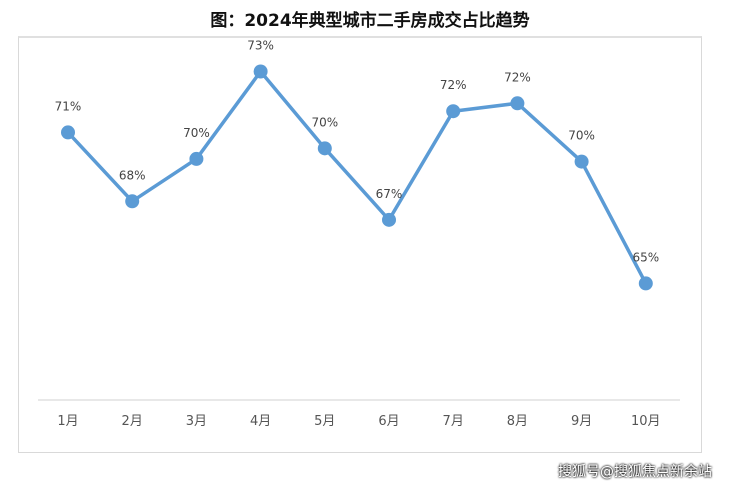 The width and height of the screenshot is (740, 490). I want to click on x-tick-label: 1月, so click(67, 421).